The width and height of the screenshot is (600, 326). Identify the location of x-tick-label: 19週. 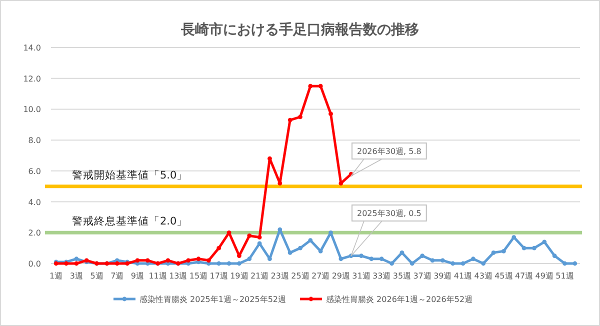
(239, 276).